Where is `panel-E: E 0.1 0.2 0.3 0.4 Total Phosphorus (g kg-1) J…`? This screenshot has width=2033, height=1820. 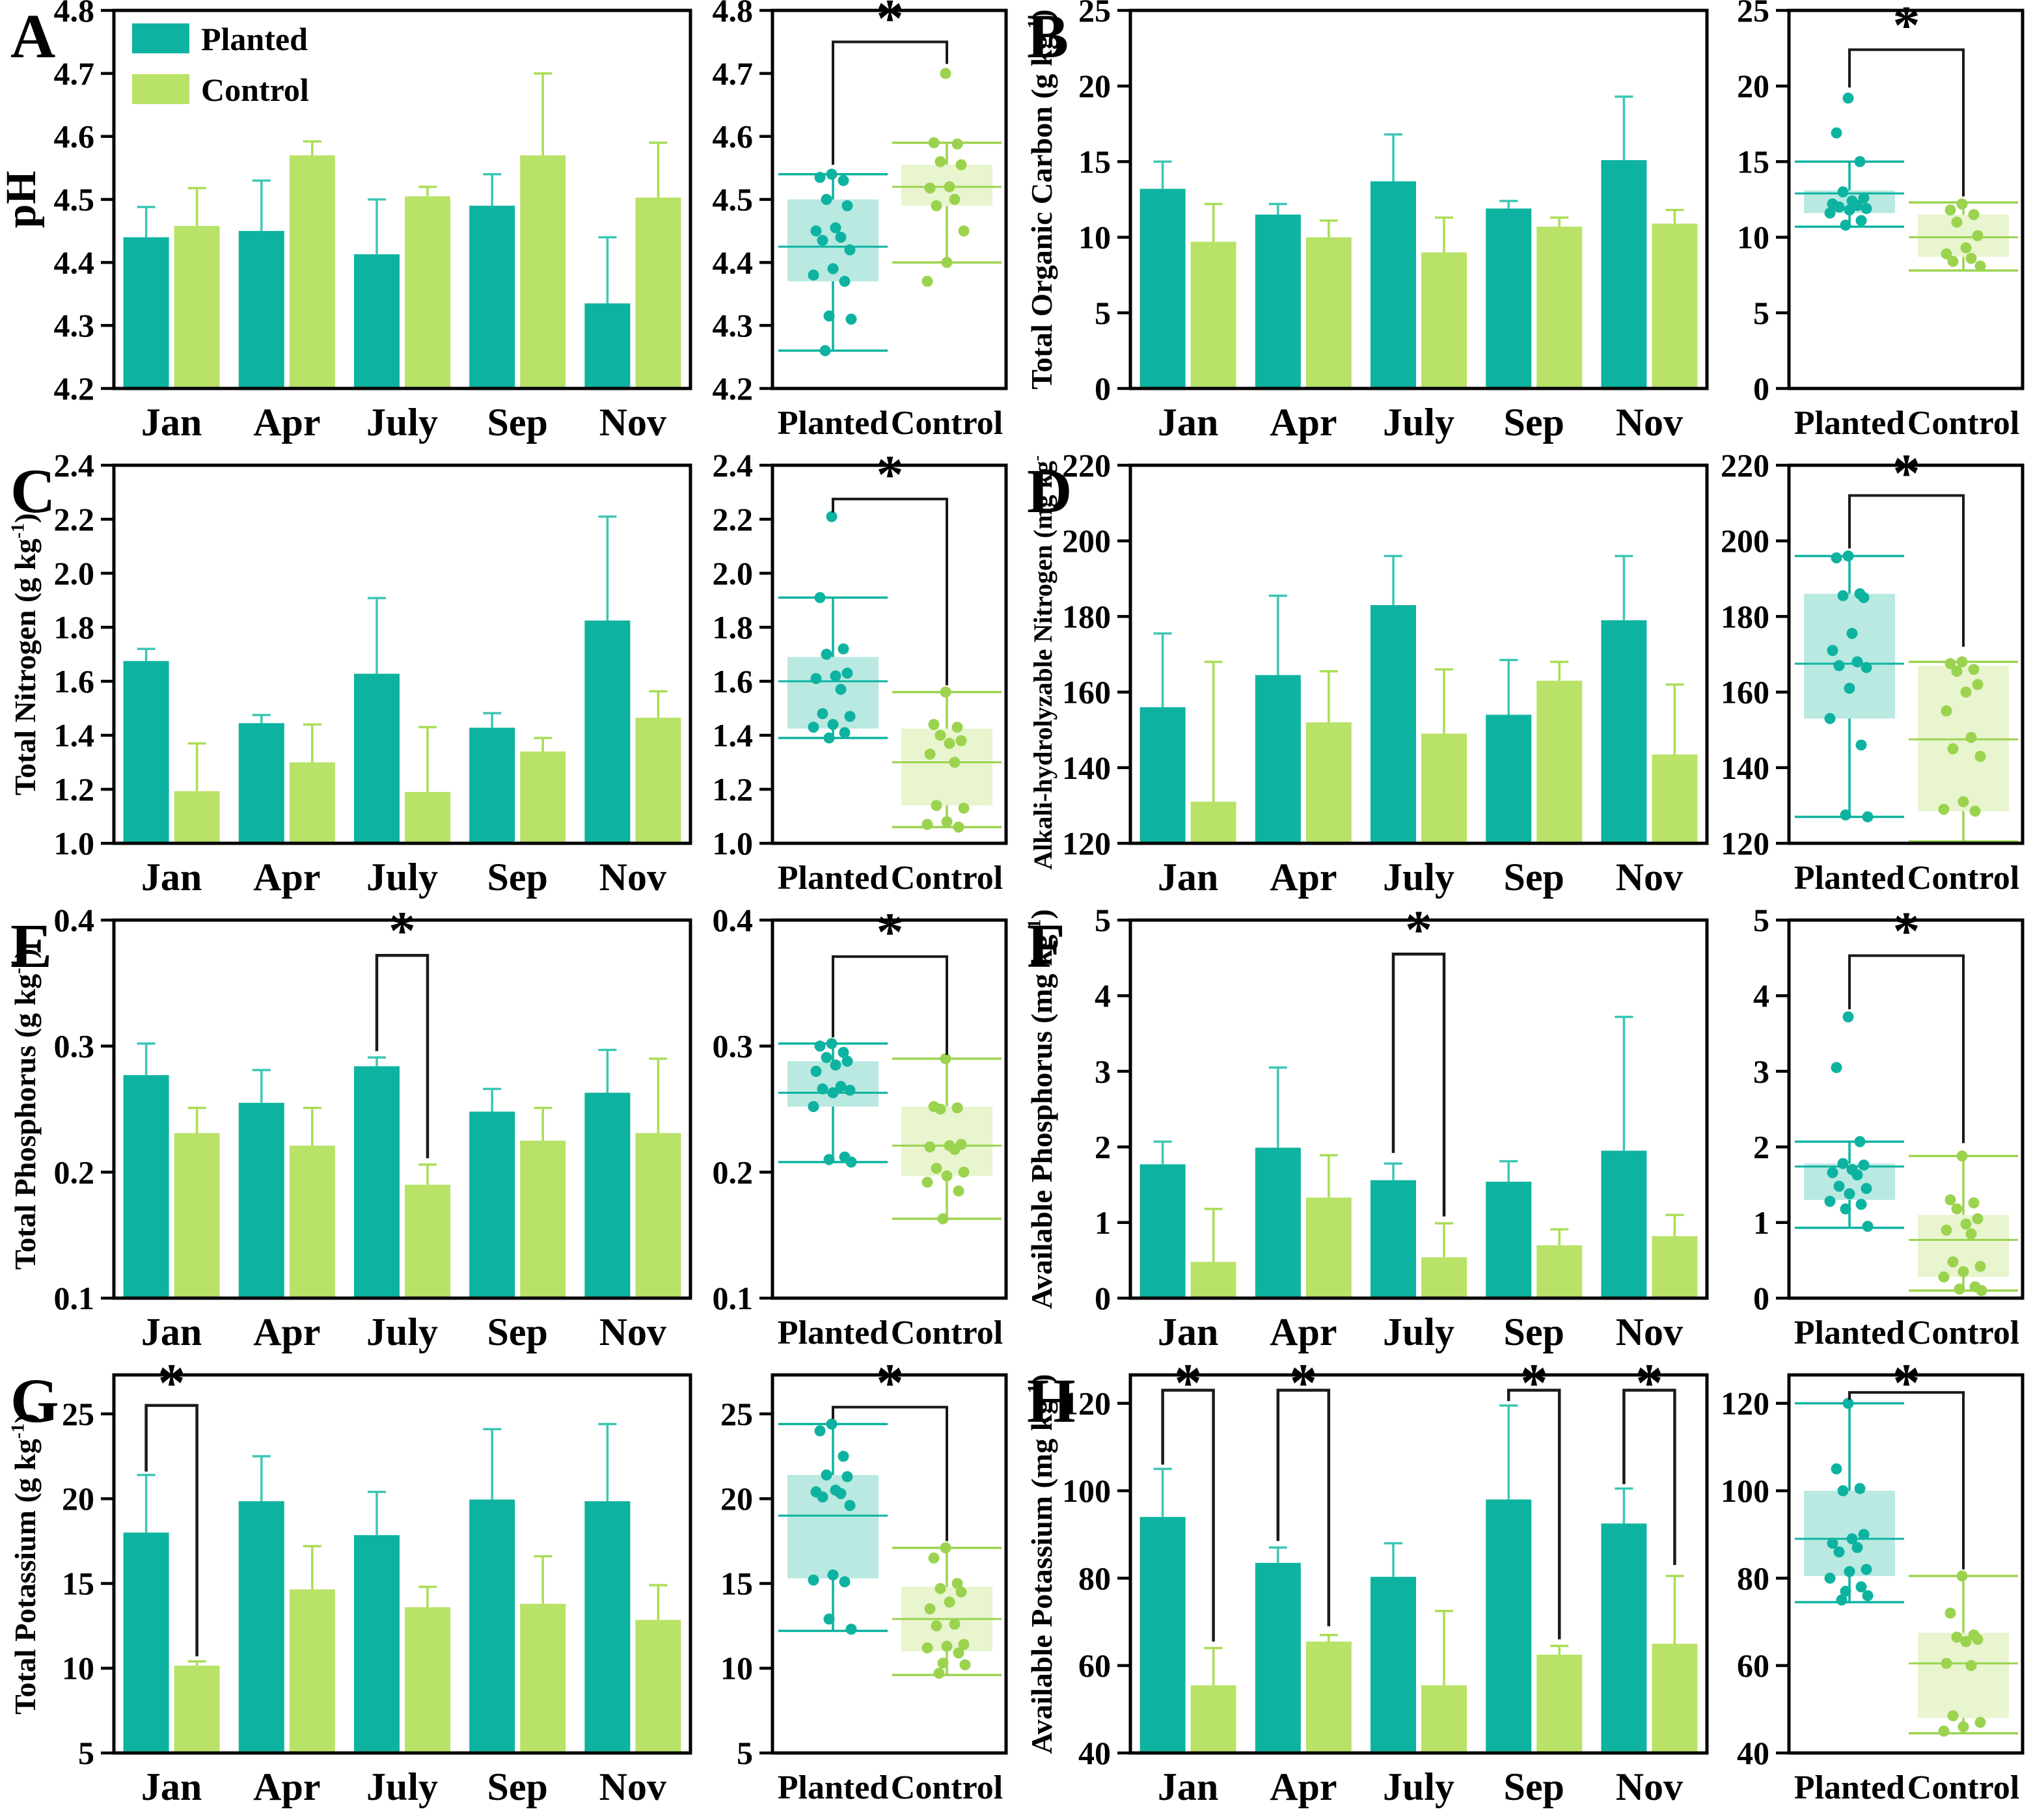
panel-E: E 0.1 0.2 0.3 0.4 Total Phosphorus (g kg-1) J… is located at coordinates (508, 1137).